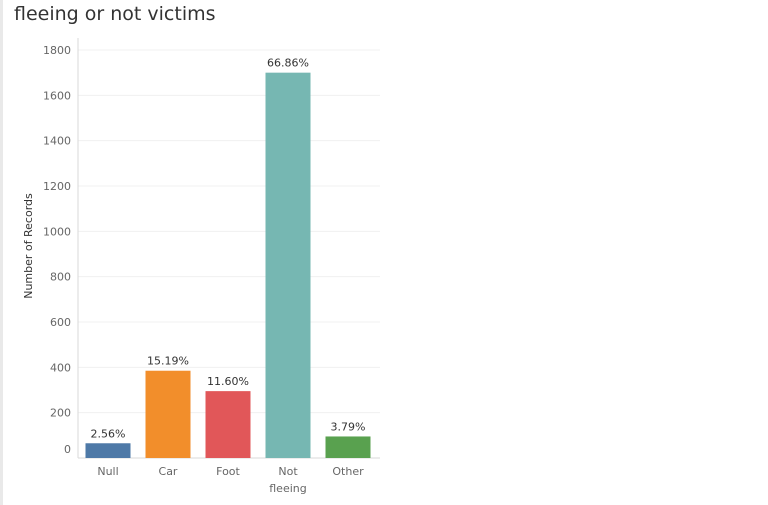 The height and width of the screenshot is (505, 768). What do you see at coordinates (348, 426) in the screenshot?
I see `data-label: 3.79%` at bounding box center [348, 426].